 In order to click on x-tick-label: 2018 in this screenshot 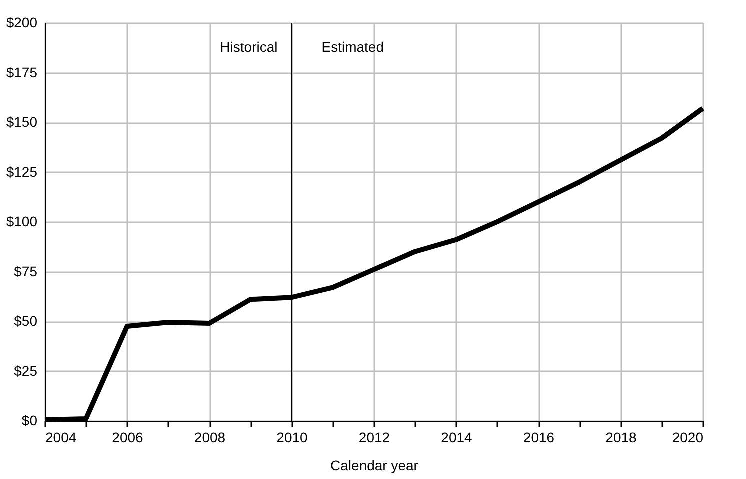, I will do `click(622, 438)`.